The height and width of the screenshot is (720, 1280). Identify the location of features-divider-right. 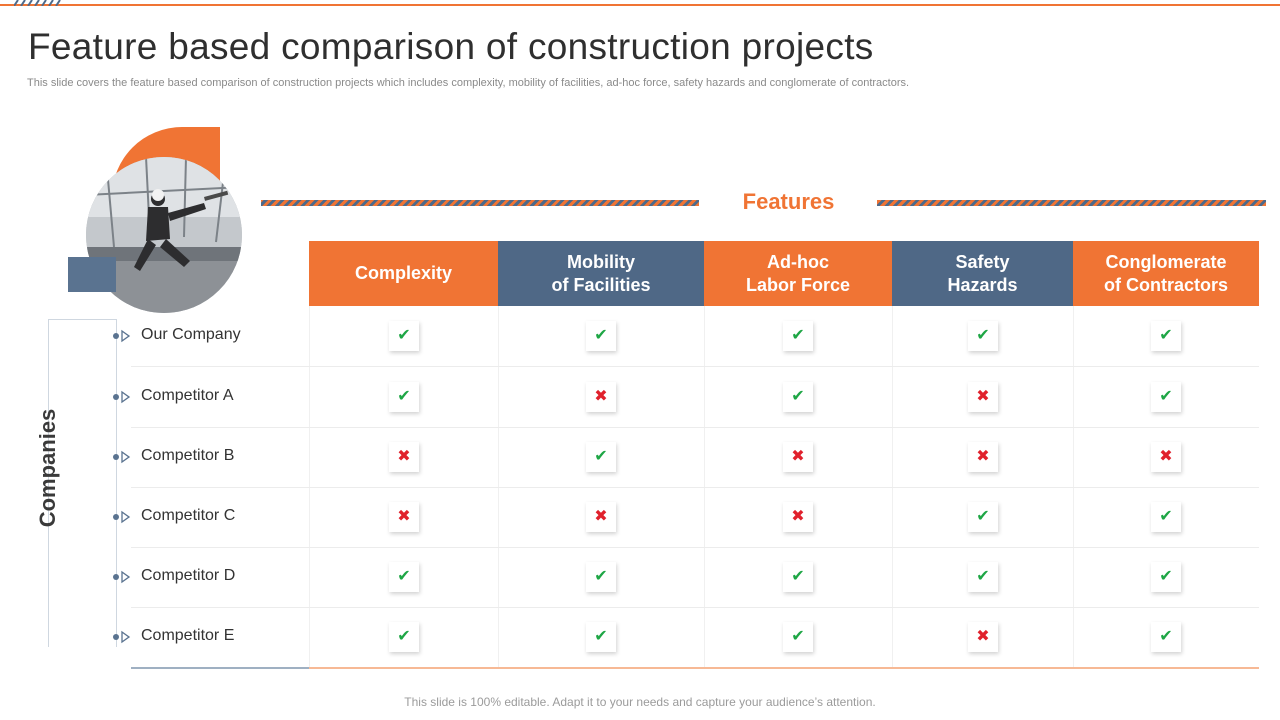
(1071, 203).